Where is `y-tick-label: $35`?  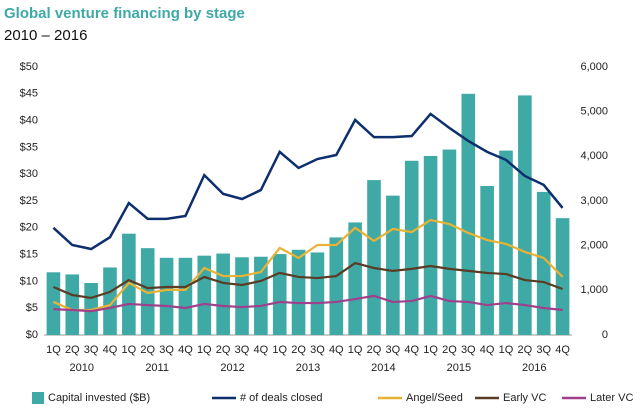
y-tick-label: $35 is located at coordinates (29, 147).